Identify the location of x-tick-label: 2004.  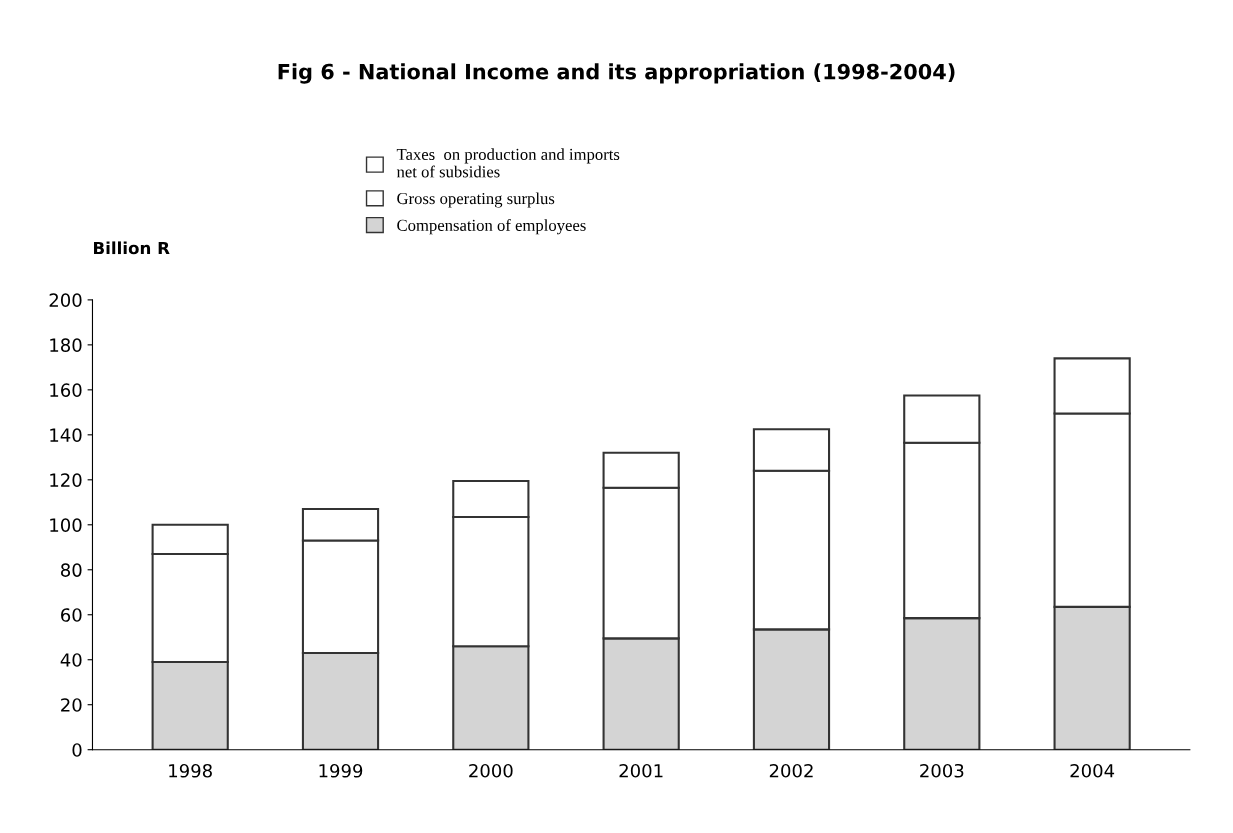
(1092, 770).